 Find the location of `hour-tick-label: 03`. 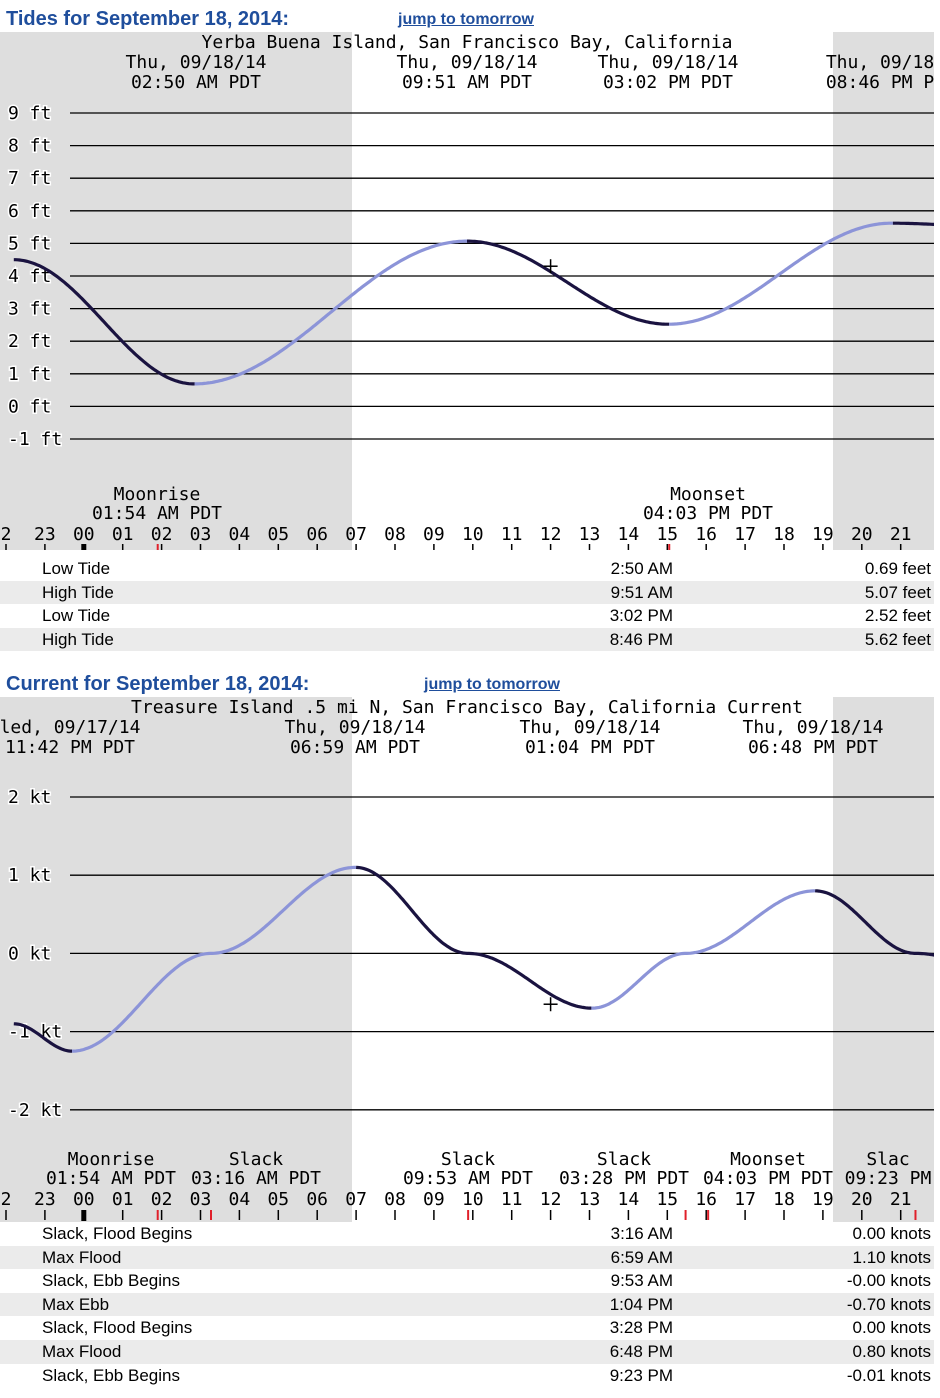

hour-tick-label: 03 is located at coordinates (201, 534).